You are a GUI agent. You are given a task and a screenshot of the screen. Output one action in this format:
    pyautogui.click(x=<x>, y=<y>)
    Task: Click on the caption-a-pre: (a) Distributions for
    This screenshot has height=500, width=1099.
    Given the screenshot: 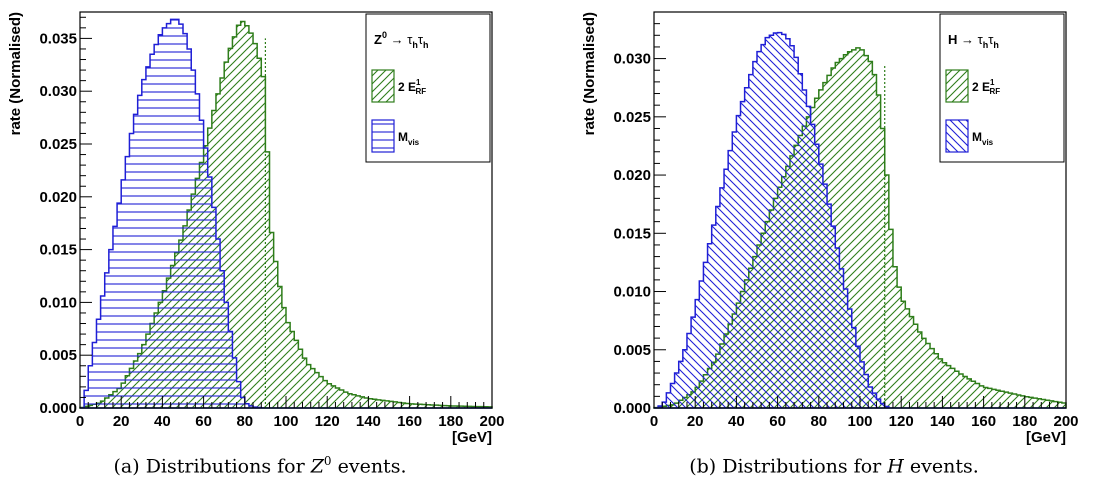 What is the action you would take?
    pyautogui.click(x=212, y=466)
    